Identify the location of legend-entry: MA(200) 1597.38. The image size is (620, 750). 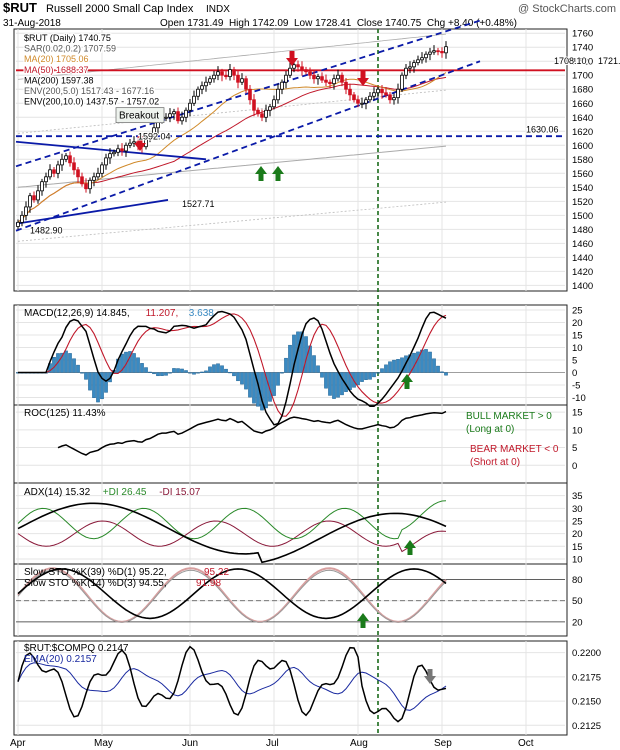
(59, 80).